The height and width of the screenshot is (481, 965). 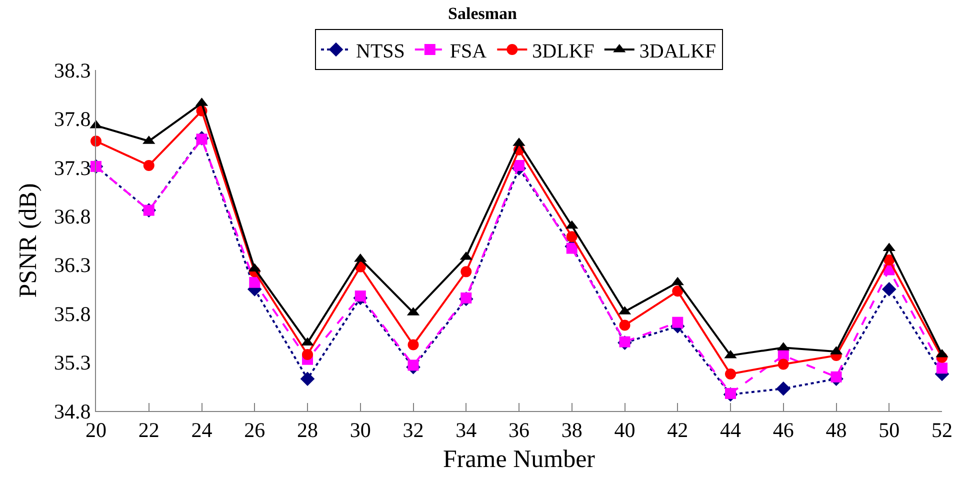 I want to click on x-tick-label: 24, so click(x=202, y=430).